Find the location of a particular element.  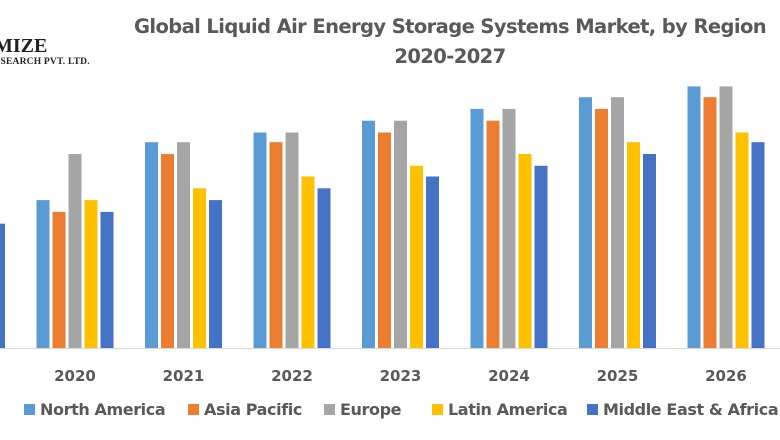

bar-group-2026 is located at coordinates (726, 217).